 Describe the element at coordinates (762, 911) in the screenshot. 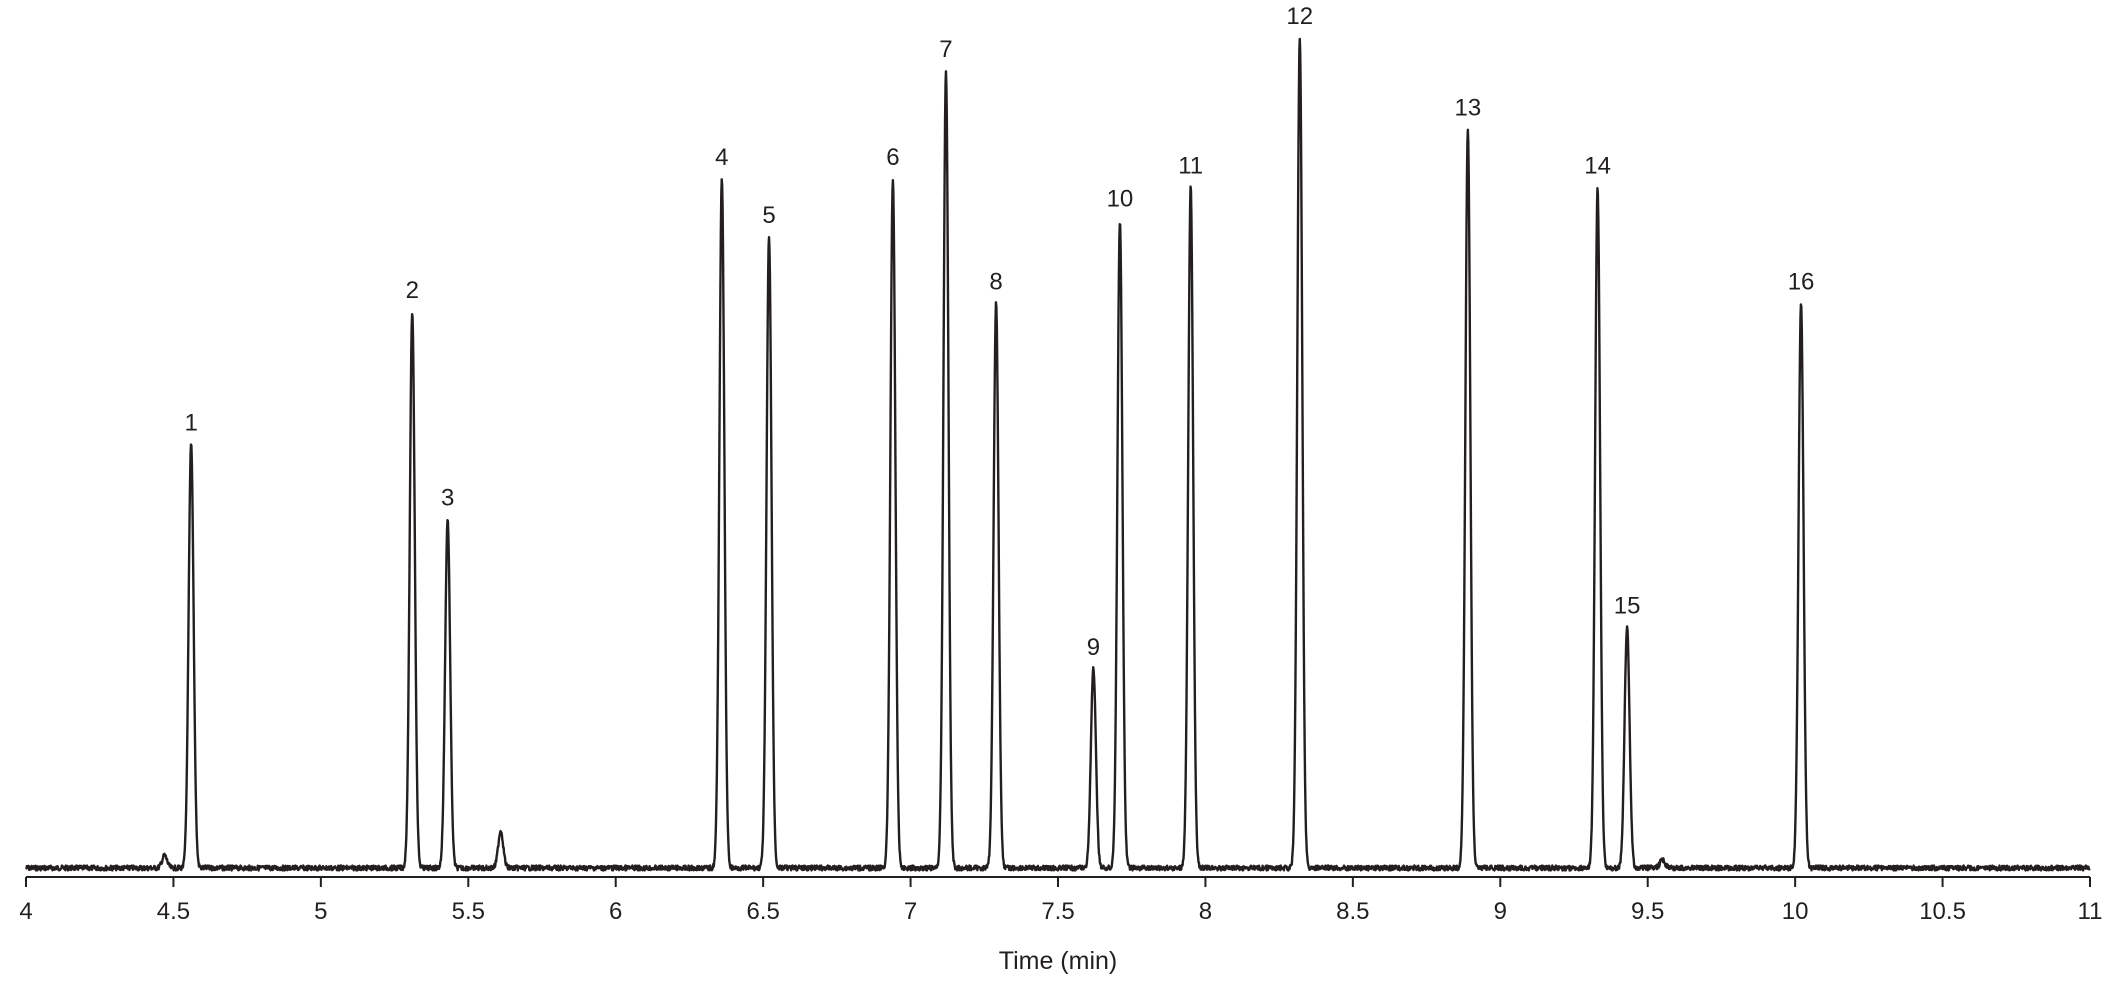

I see `x-tick-label: 6.5` at that location.